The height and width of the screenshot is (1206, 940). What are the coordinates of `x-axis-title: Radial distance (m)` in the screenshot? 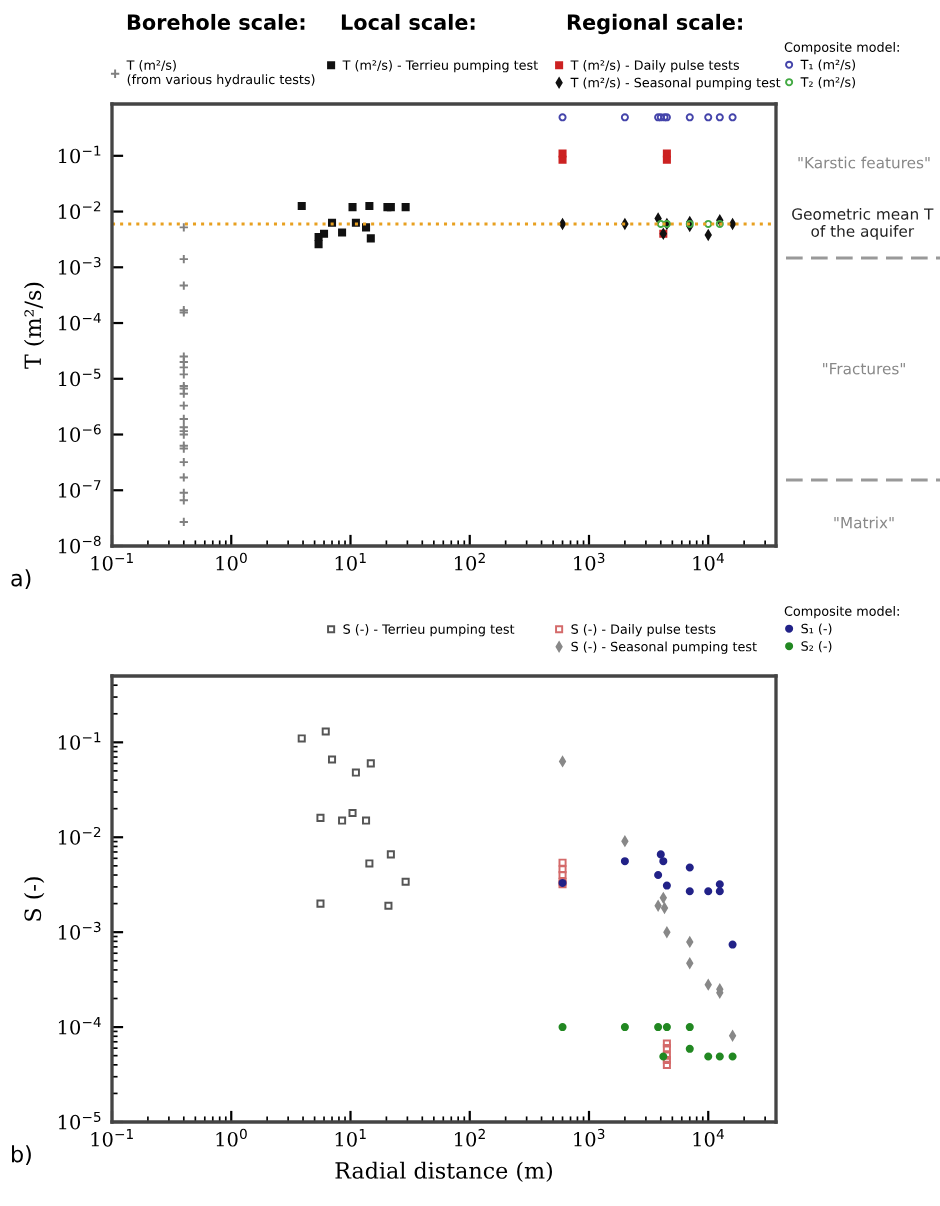 It's located at (444, 1171).